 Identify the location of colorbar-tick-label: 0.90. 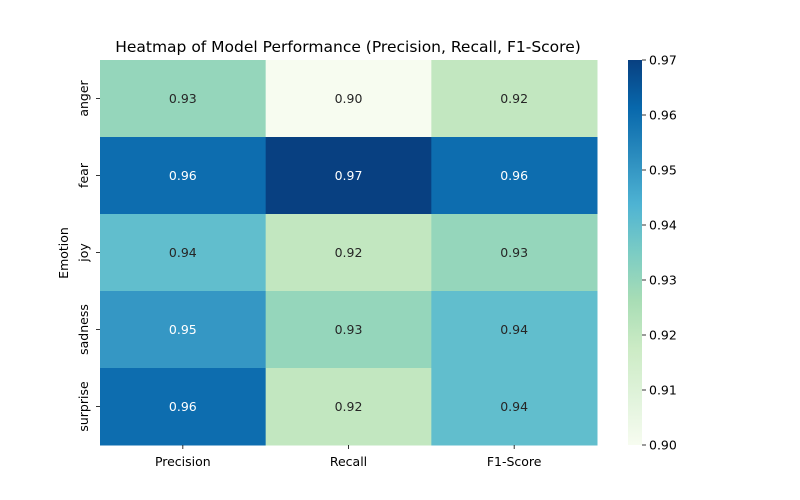
(663, 445).